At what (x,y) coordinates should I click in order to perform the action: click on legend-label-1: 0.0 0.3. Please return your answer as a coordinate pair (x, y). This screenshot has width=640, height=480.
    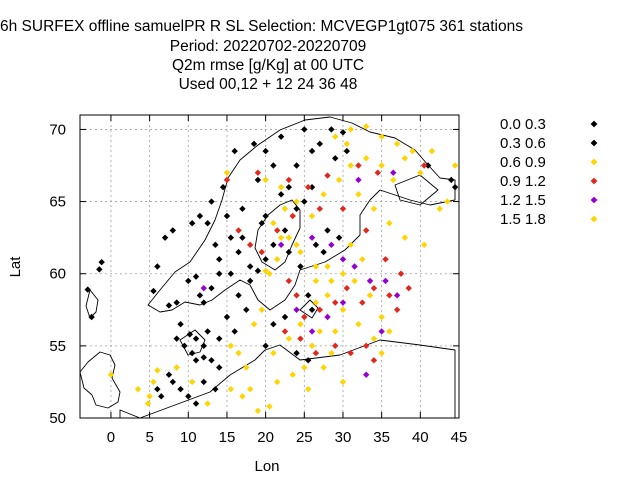
    Looking at the image, I should click on (523, 124).